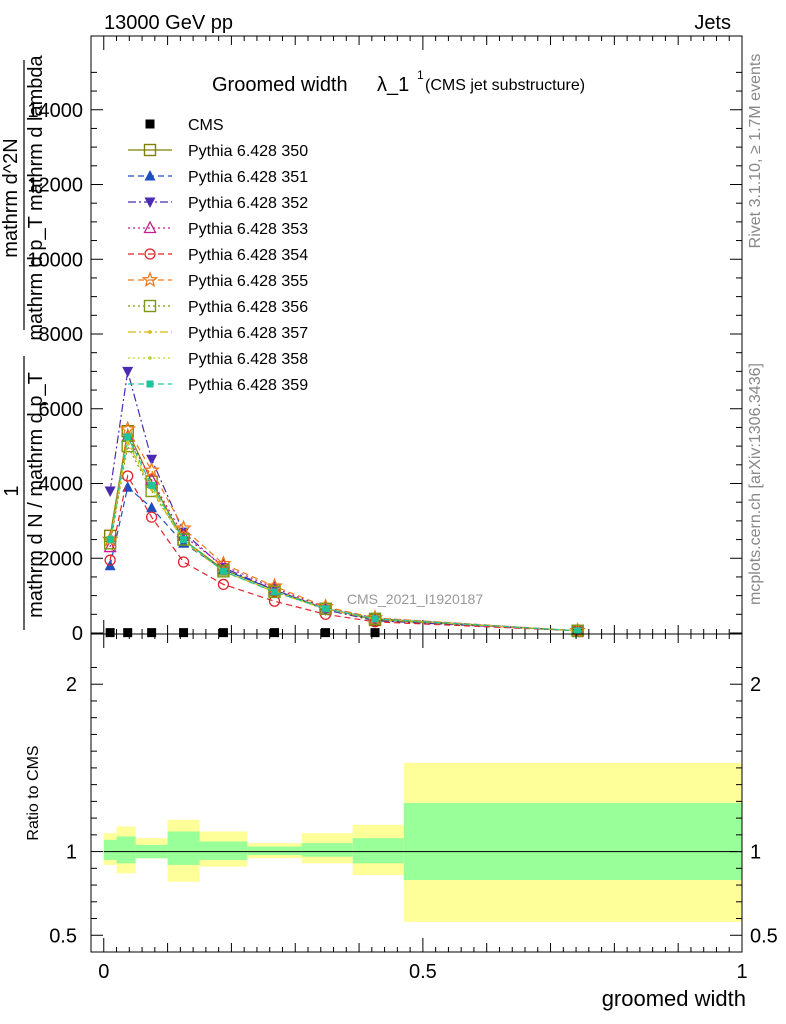 This screenshot has width=786, height=1024. Describe the element at coordinates (741, 972) in the screenshot. I see `x-tick-label: 1` at that location.